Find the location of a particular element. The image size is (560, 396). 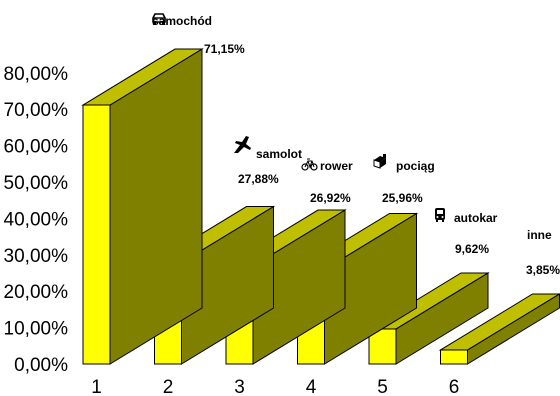

series-name-label: samolot is located at coordinates (279, 154).